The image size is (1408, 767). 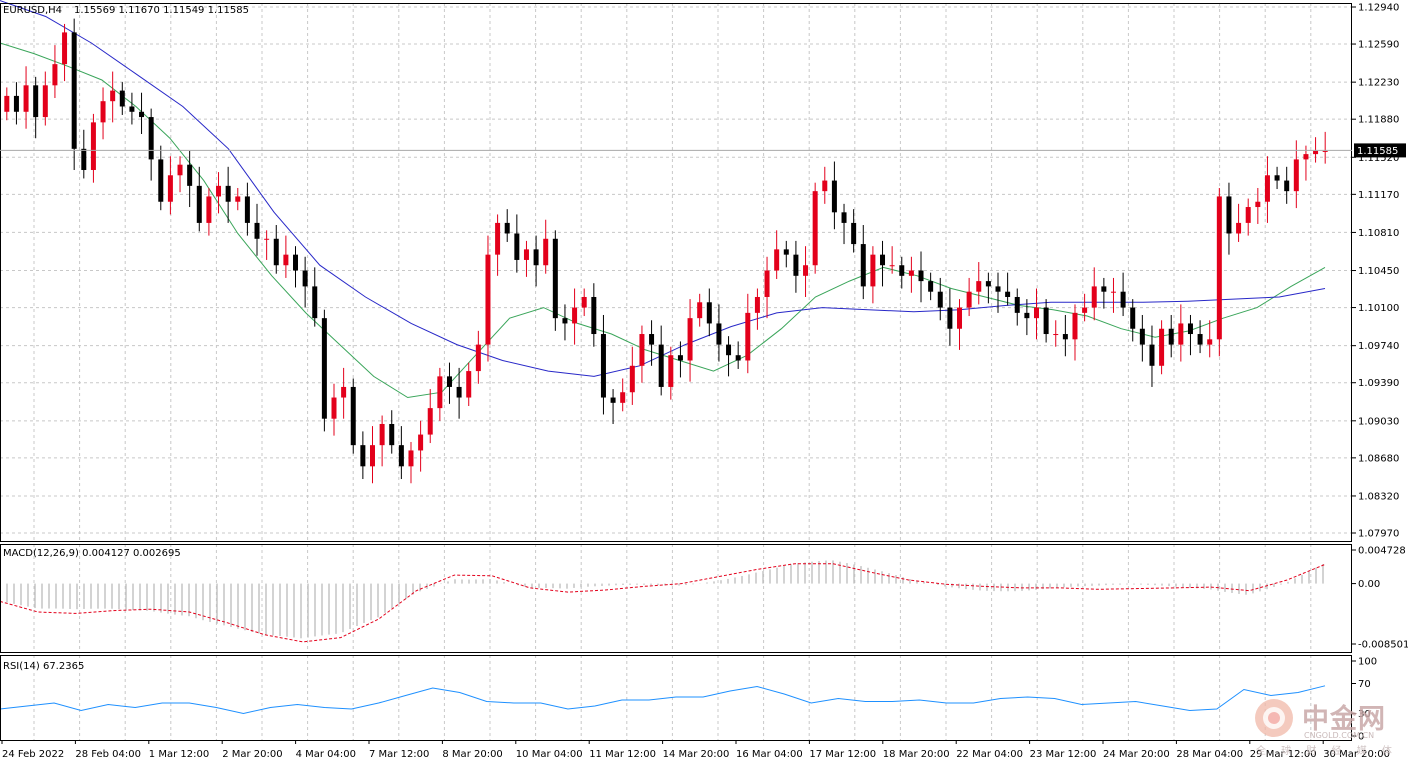 I want to click on time-tick-label: 22 Mar 04:00, so click(x=989, y=754).